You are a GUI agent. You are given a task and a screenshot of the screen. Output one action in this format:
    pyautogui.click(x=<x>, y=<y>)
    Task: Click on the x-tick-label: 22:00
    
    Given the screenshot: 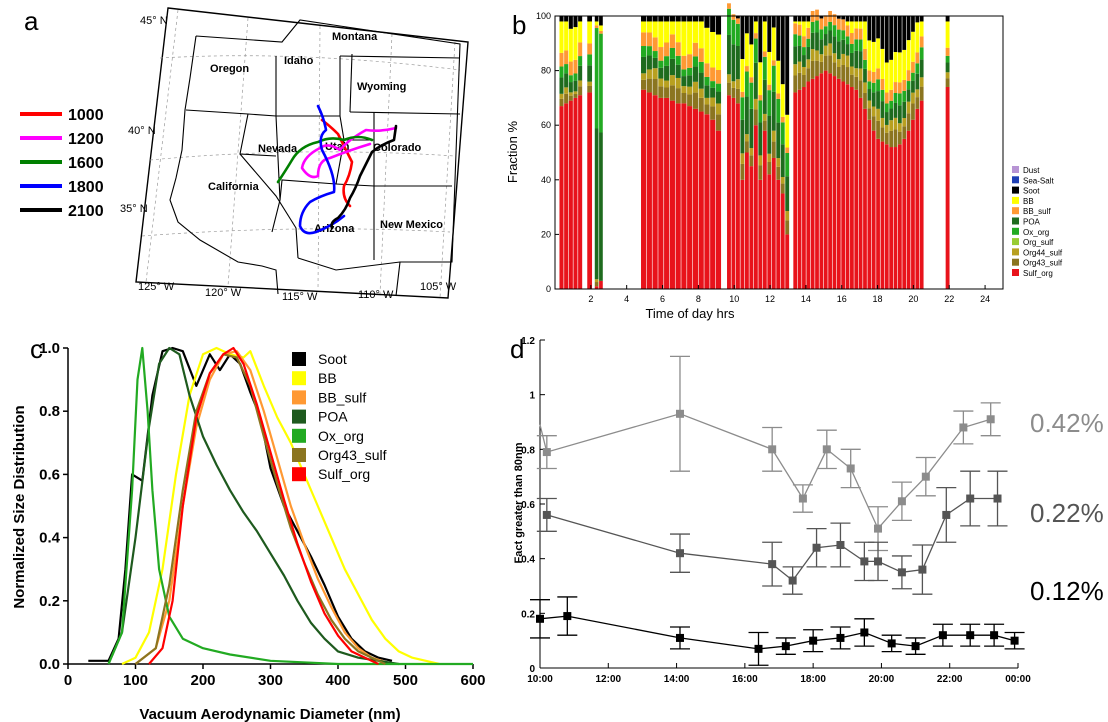 What is the action you would take?
    pyautogui.click(x=950, y=679)
    